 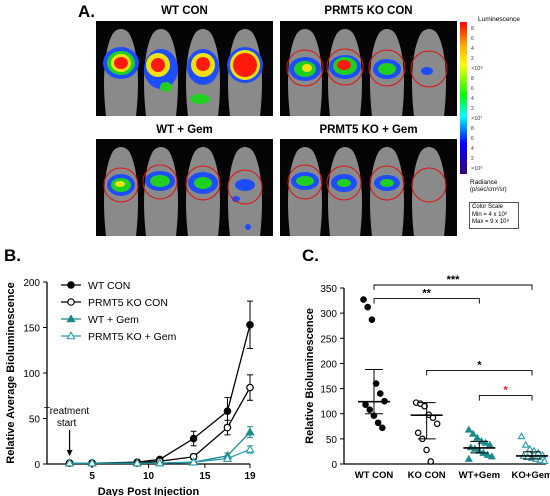 I want to click on group-title-wt-con: WT CON, so click(x=184, y=11).